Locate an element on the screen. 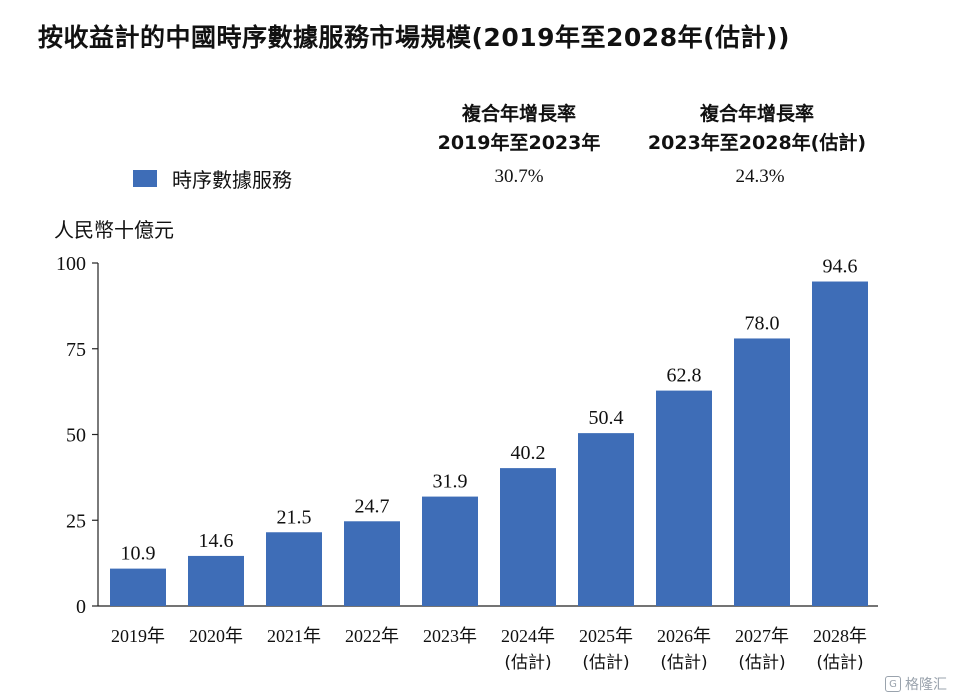 This screenshot has height=698, width=953. cagr-header-1: 複合年增長率 2019年至2023年 is located at coordinates (519, 129).